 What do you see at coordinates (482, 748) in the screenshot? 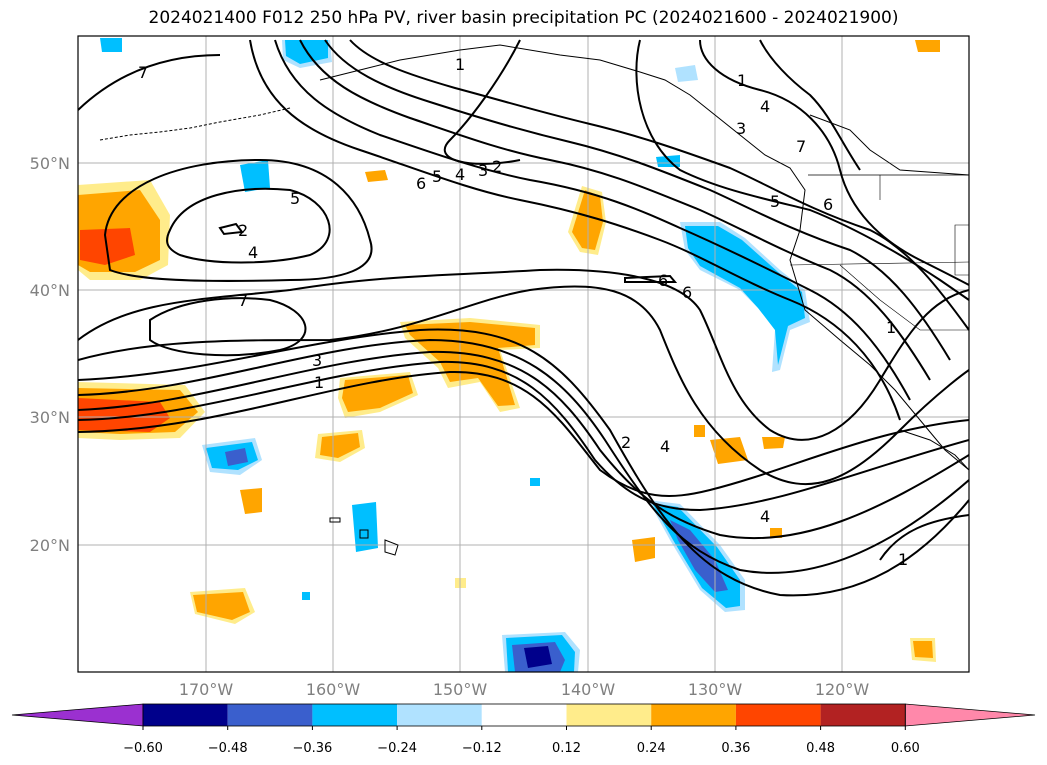
I see `colorbar-label: −0.12` at bounding box center [482, 748].